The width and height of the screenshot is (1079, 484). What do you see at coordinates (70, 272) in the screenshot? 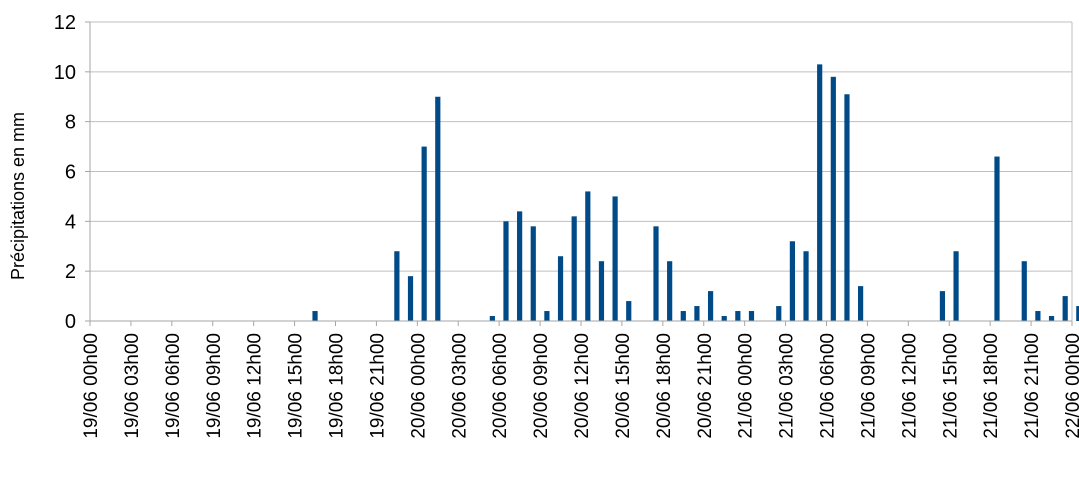
I see `y-tick-label: 2` at bounding box center [70, 272].